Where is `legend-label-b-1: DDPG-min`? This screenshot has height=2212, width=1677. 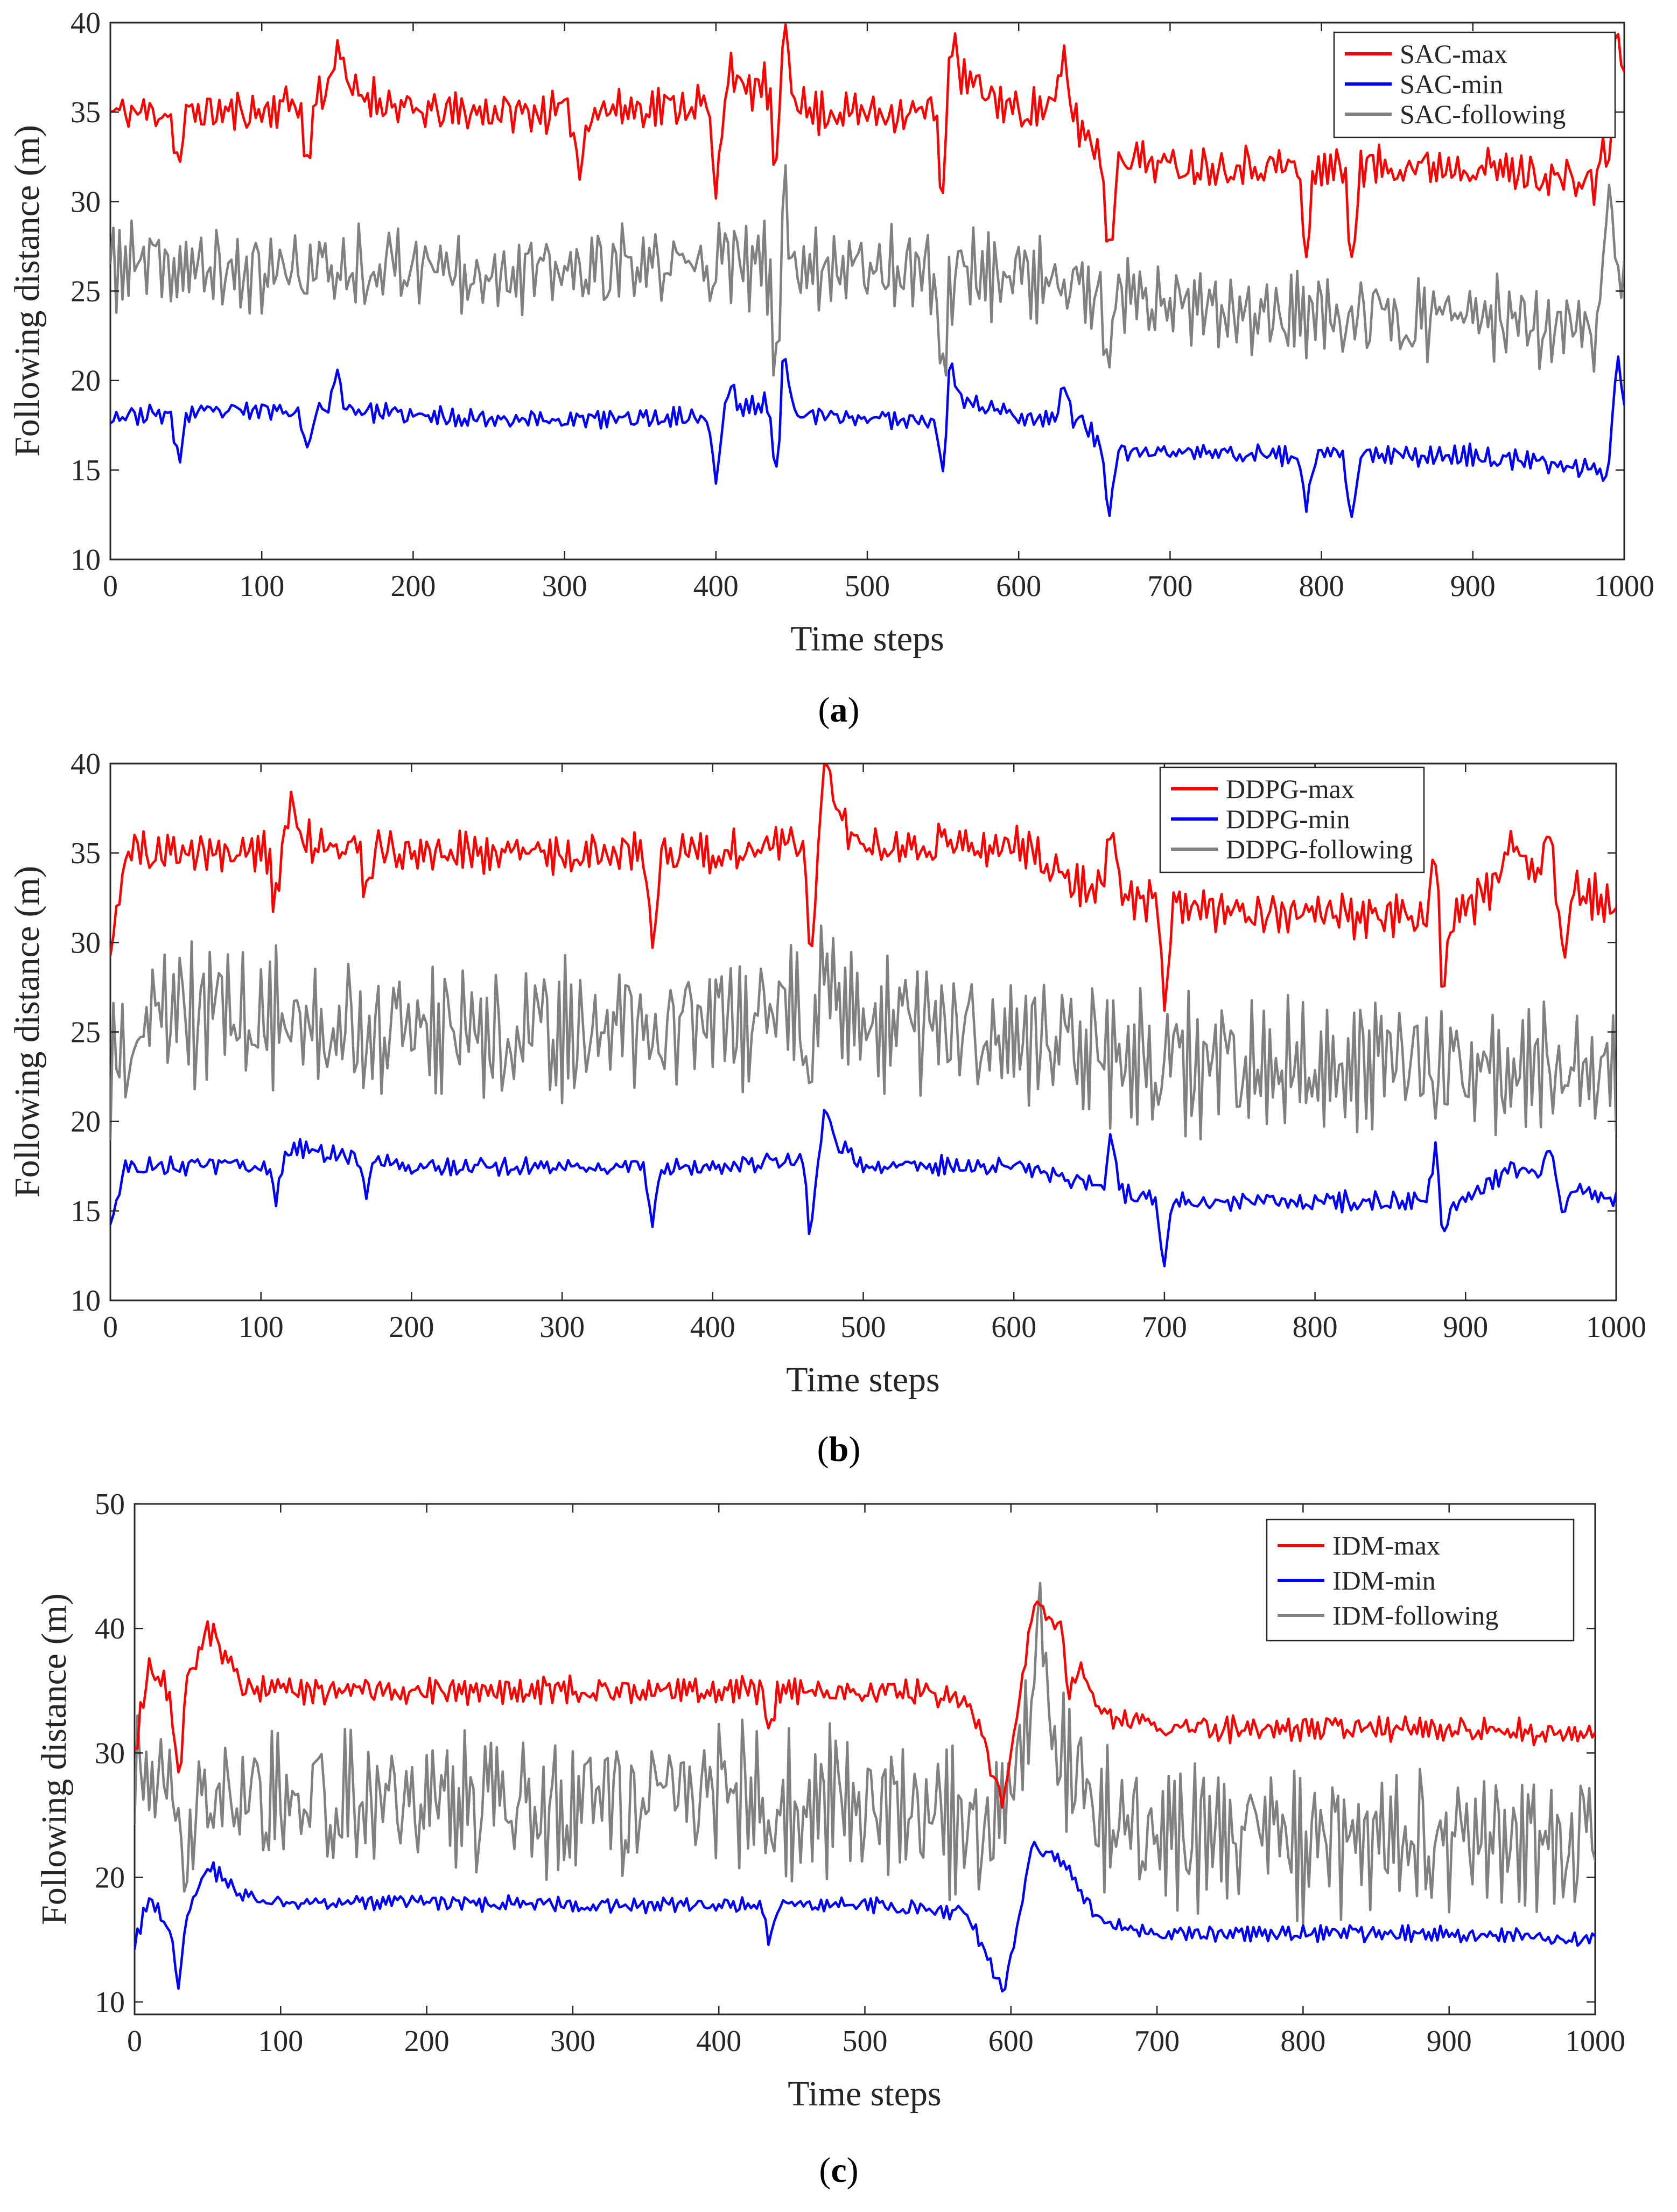
legend-label-b-1: DDPG-min is located at coordinates (1288, 819).